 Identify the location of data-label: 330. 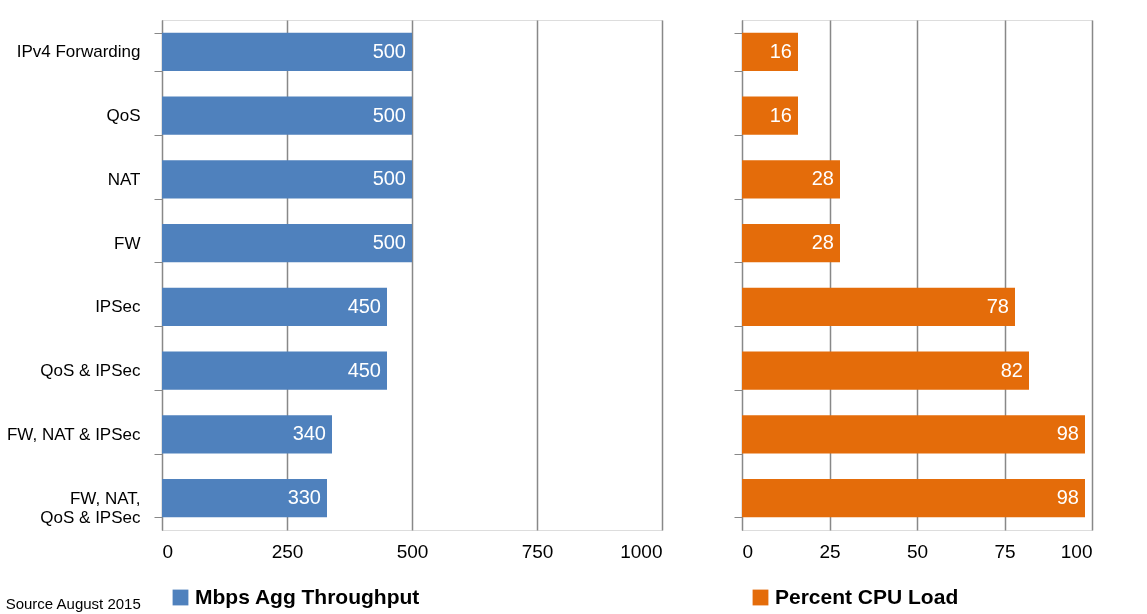
(304, 497).